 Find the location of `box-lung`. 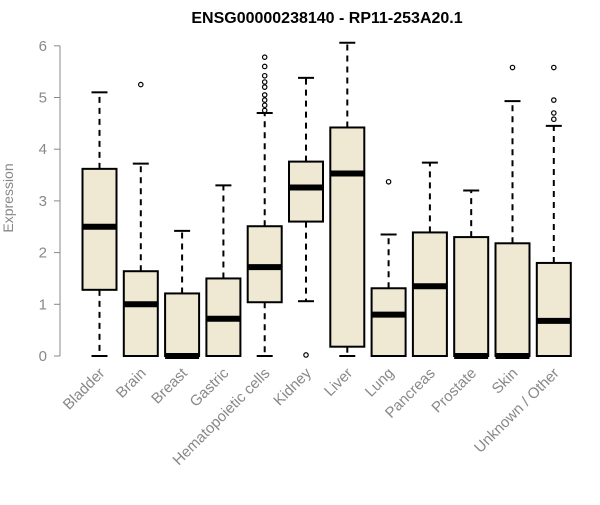

box-lung is located at coordinates (388, 268).